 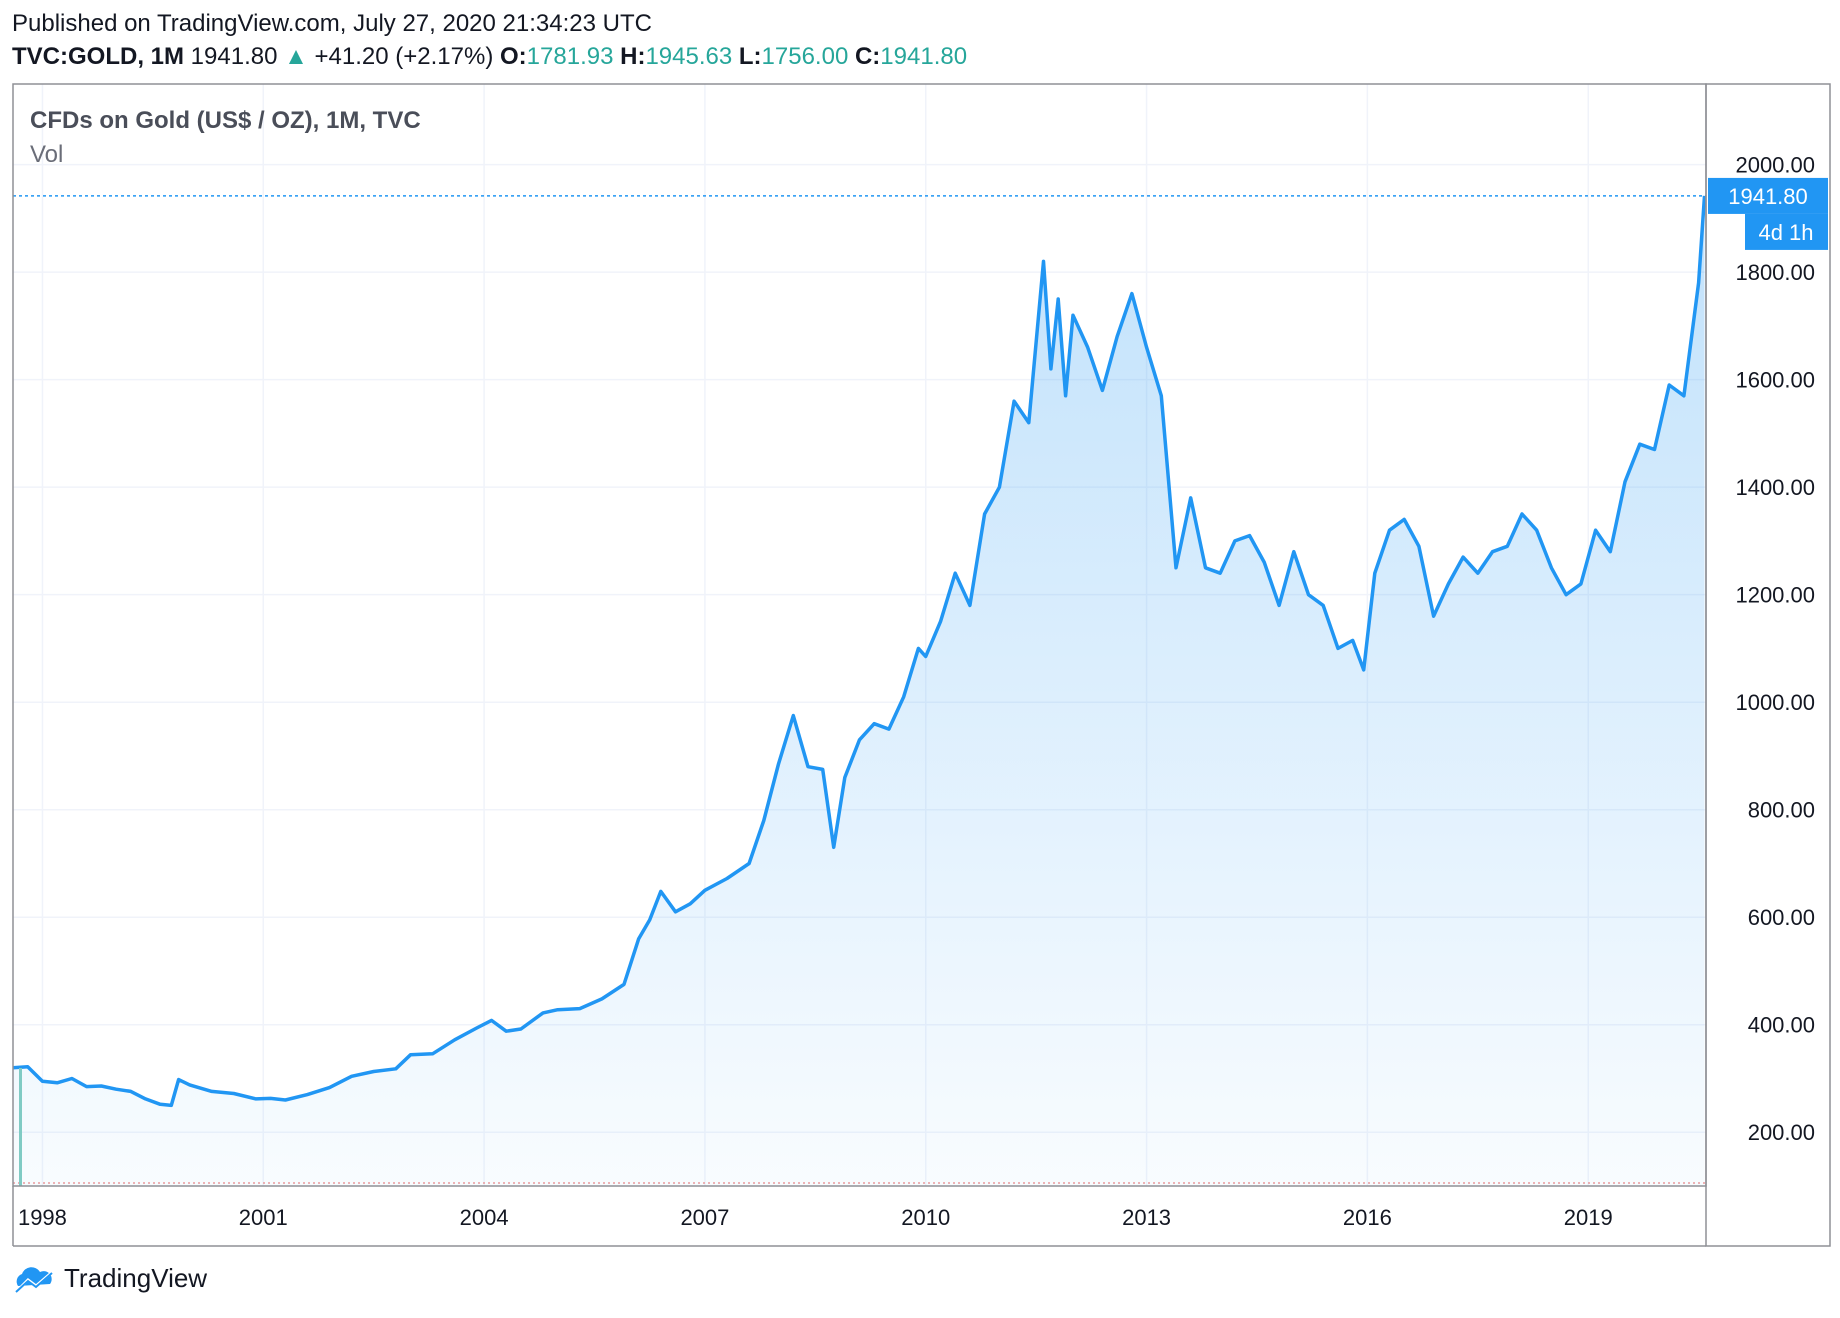 I want to click on low-label: L:, so click(x=750, y=56).